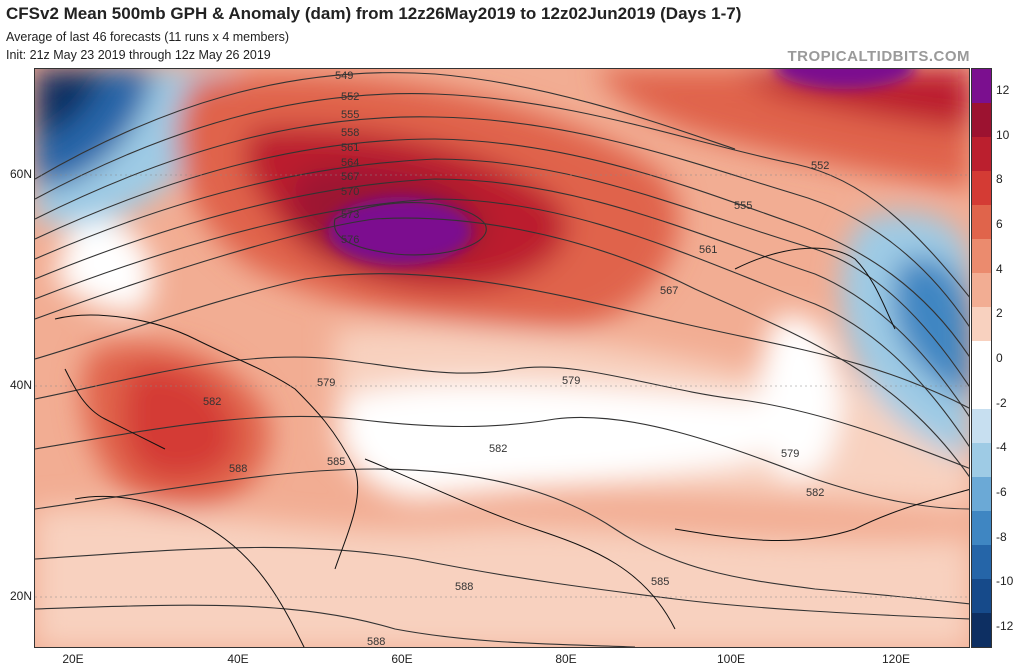 This screenshot has height=668, width=1024. I want to click on lon-label-40e: 40E, so click(238, 659).